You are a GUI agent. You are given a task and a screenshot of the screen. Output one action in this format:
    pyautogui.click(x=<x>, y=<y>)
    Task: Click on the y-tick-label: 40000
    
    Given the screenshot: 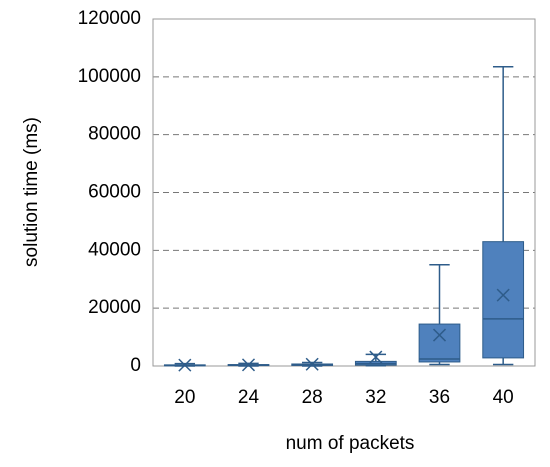 What is the action you would take?
    pyautogui.click(x=114, y=249)
    